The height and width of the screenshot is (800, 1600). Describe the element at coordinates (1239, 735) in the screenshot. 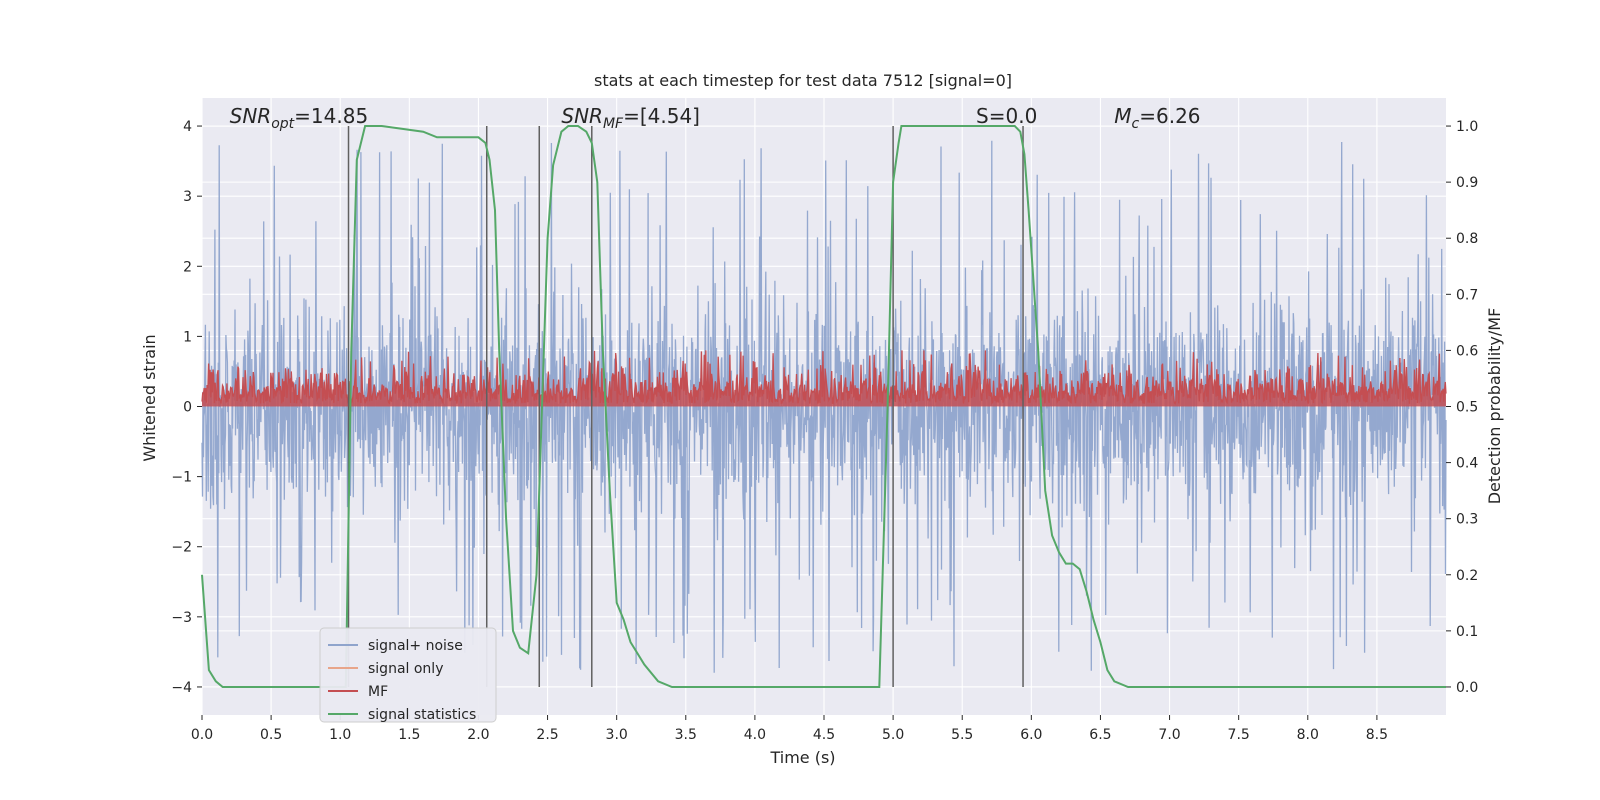

I see `x-tick-label: 7.5` at that location.